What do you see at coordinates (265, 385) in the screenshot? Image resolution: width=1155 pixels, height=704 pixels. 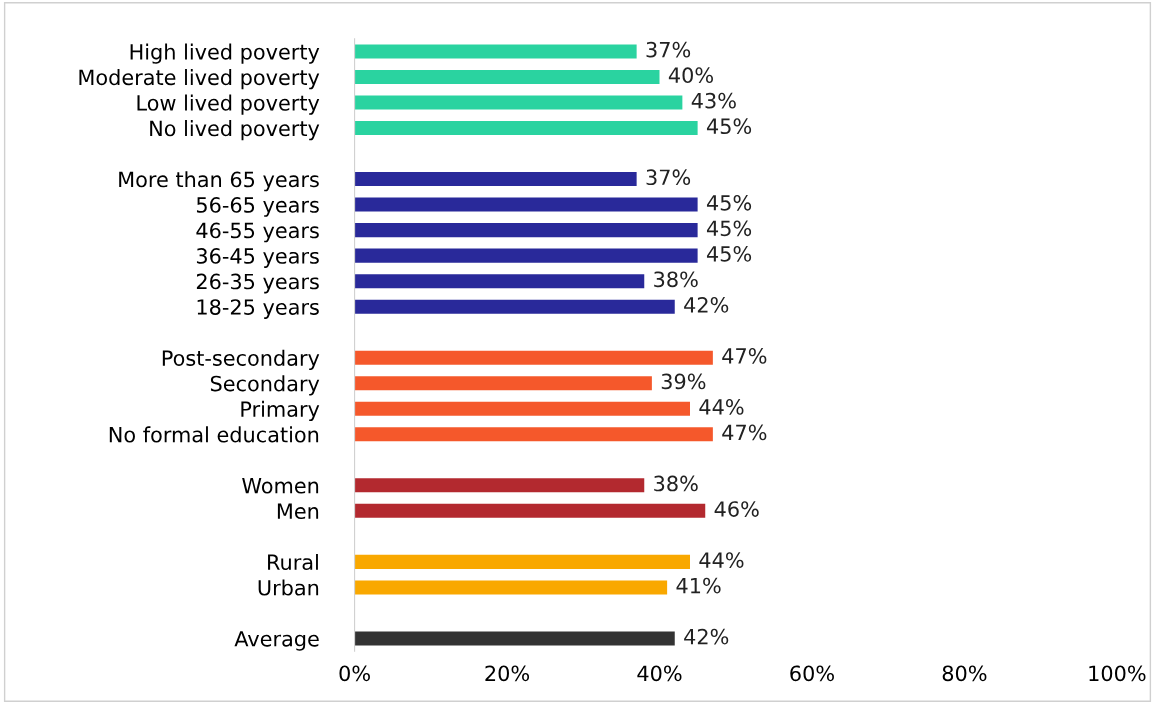 I see `y-tick-label: Secondary` at bounding box center [265, 385].